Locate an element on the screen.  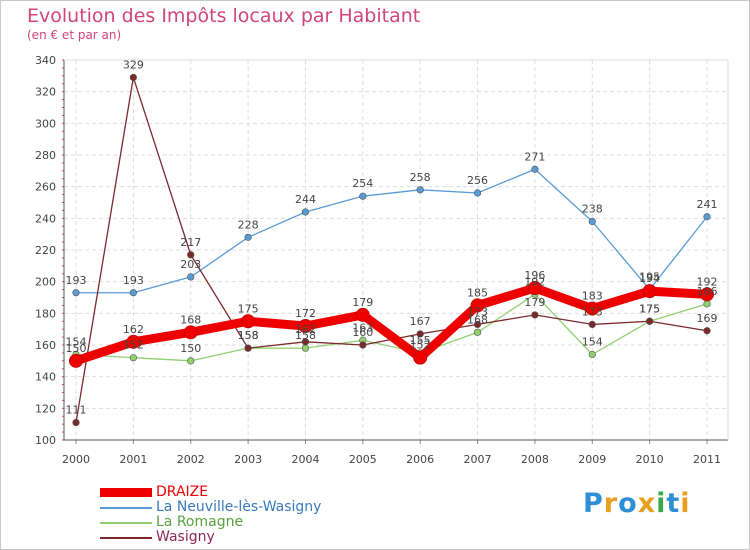
proxiti-logo: Proxiti is located at coordinates (637, 503).